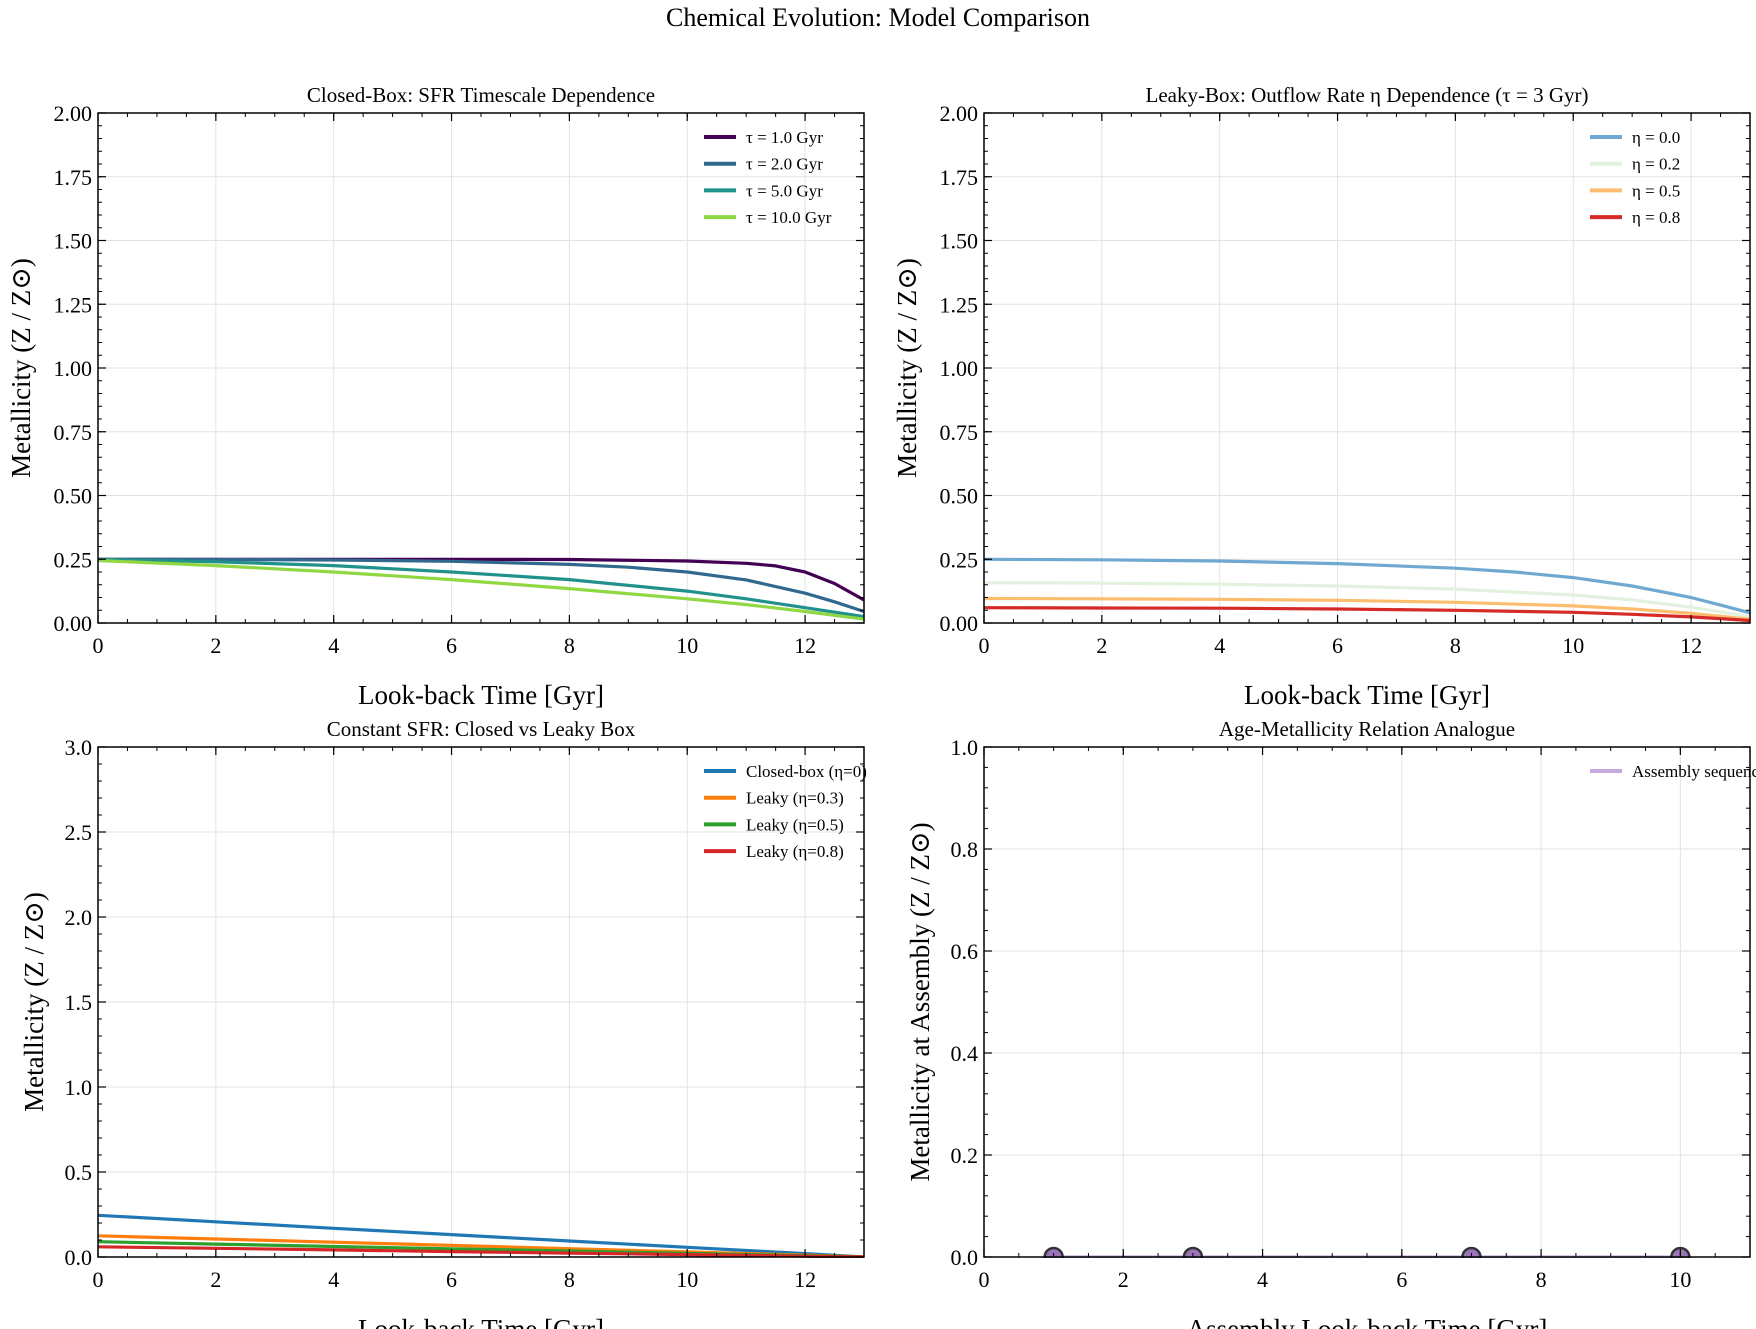 The image size is (1756, 1329). What do you see at coordinates (789, 217) in the screenshot?
I see `legend-label: τ = 10.0 Gyr` at bounding box center [789, 217].